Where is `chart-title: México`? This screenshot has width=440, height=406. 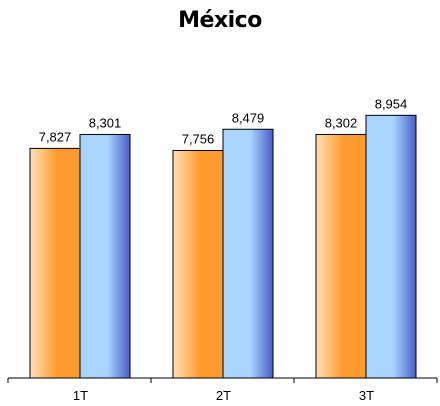 chart-title: México is located at coordinates (220, 20).